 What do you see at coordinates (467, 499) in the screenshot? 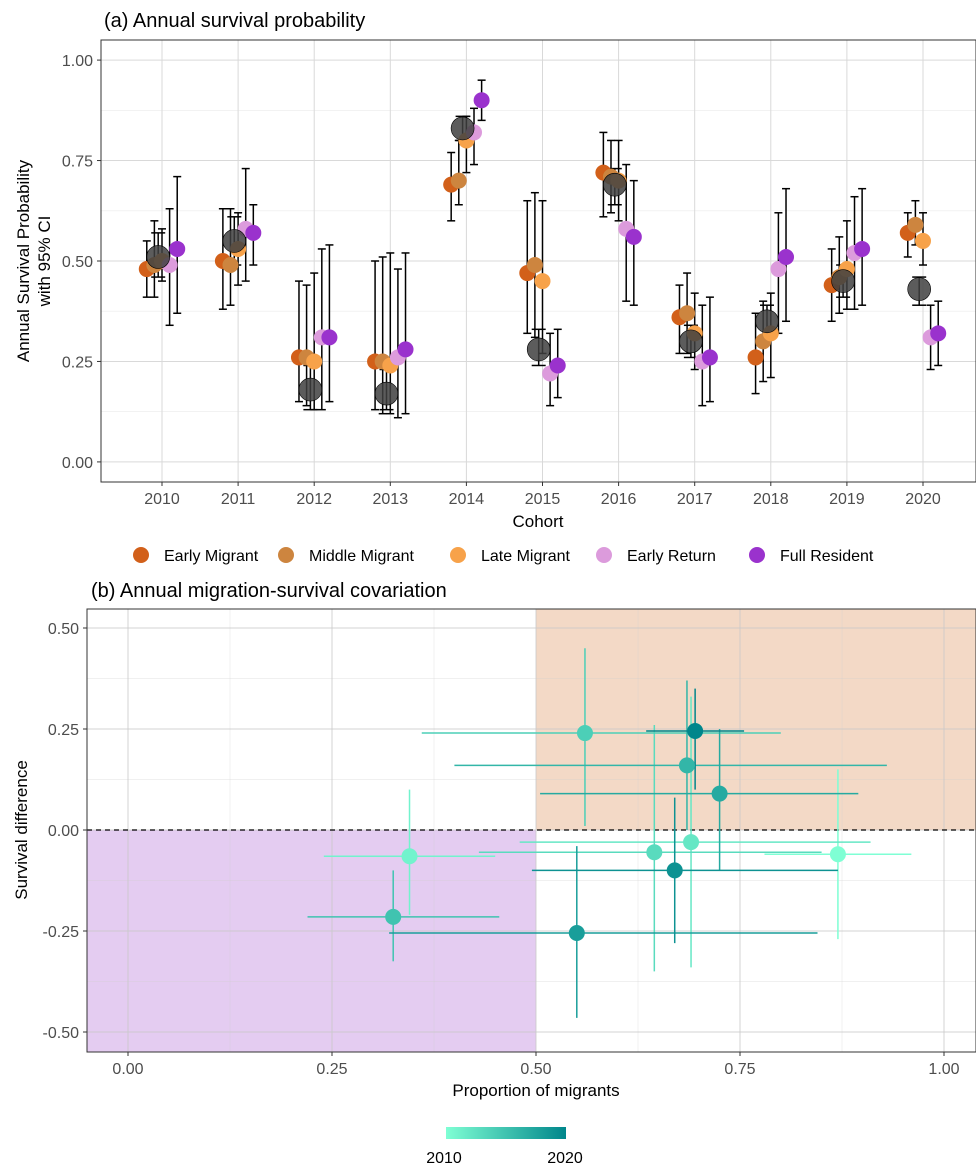
I see `panel-a-x-tick-label: 2014` at bounding box center [467, 499].